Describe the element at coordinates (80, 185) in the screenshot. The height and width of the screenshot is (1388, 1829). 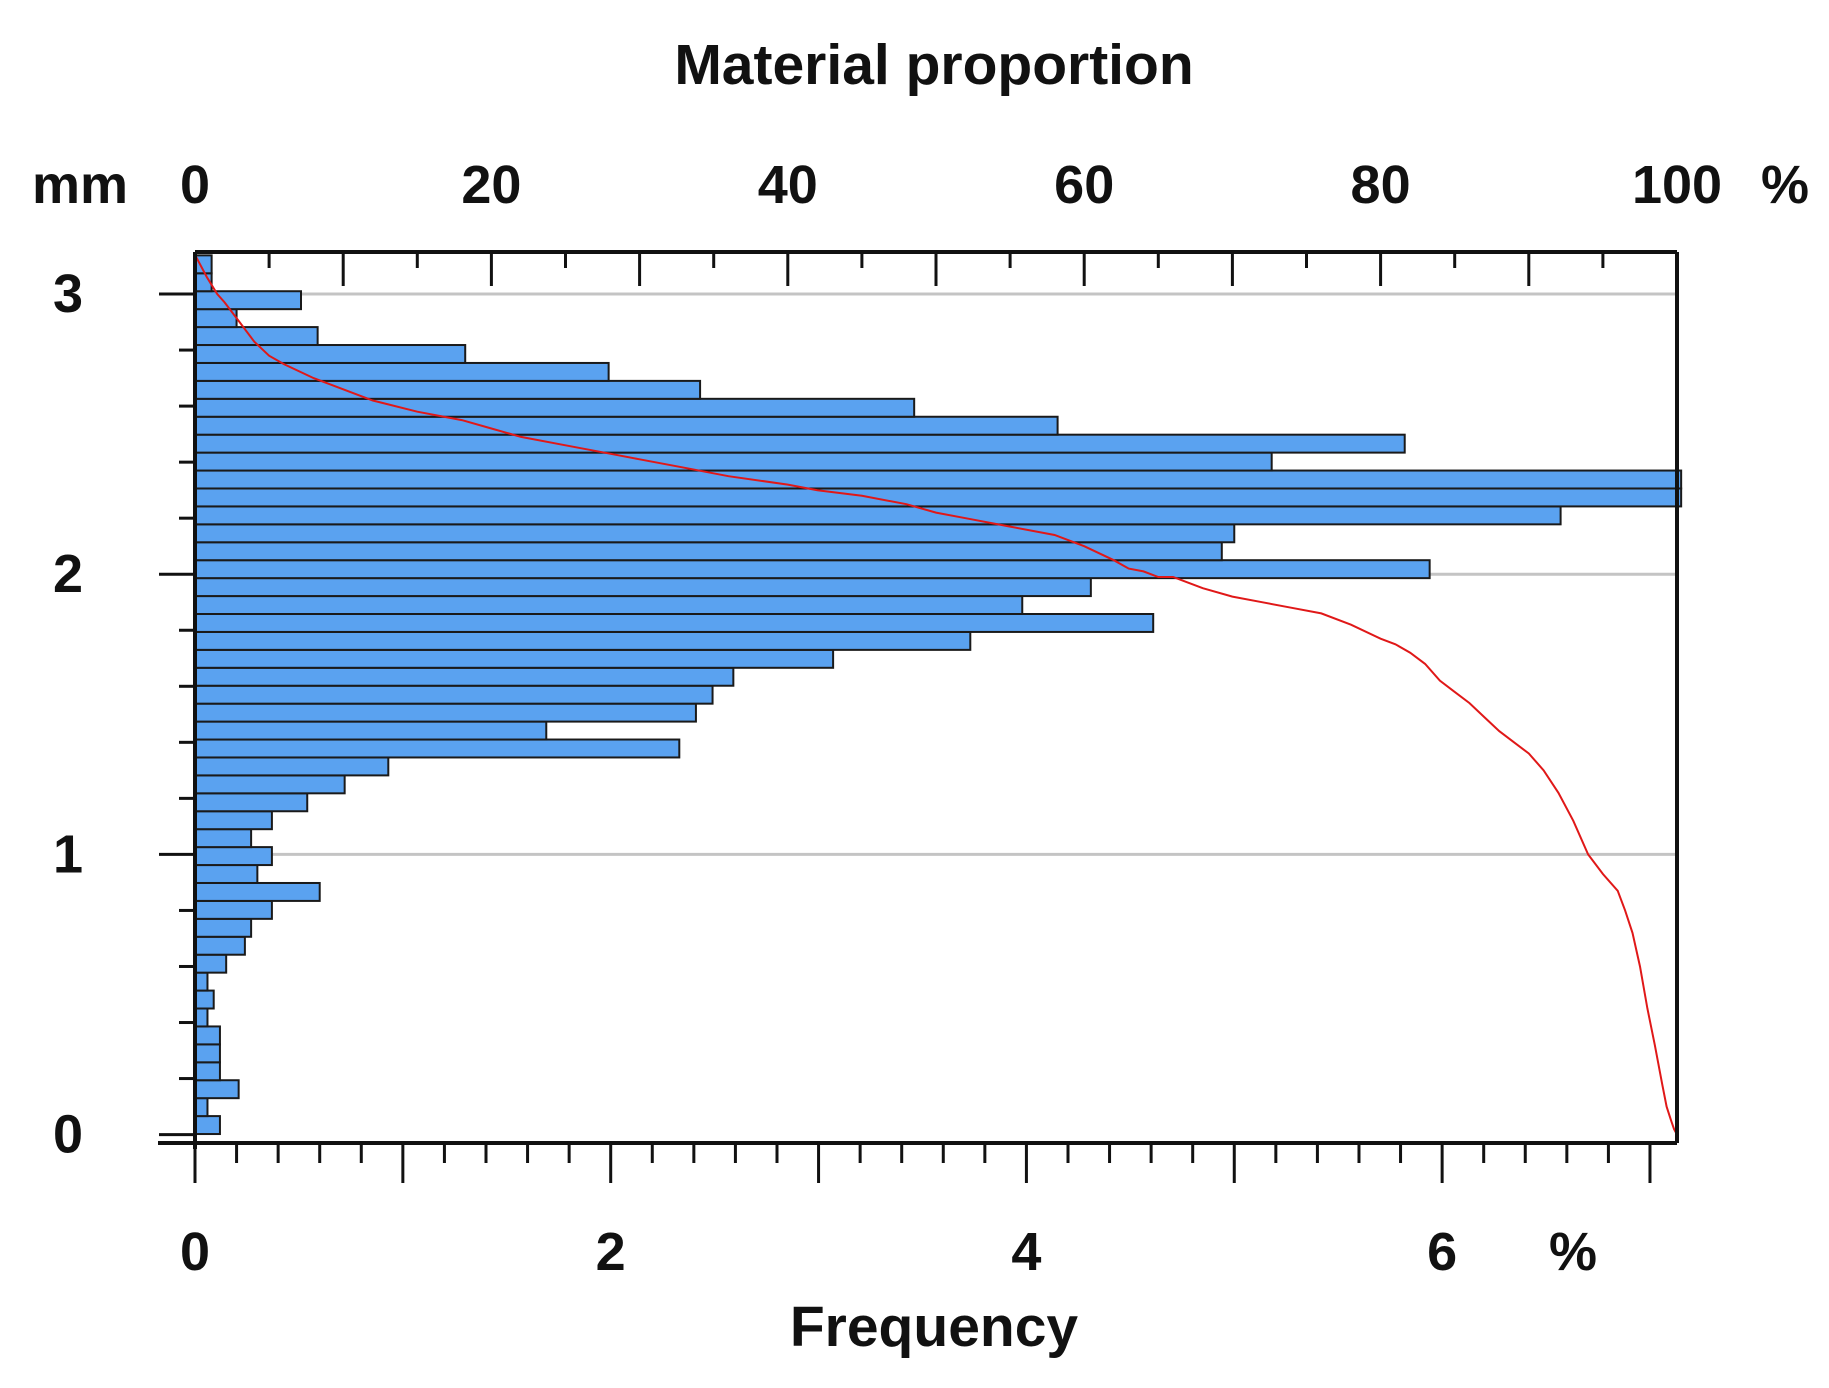
I see `left-axis-unit: mm` at that location.